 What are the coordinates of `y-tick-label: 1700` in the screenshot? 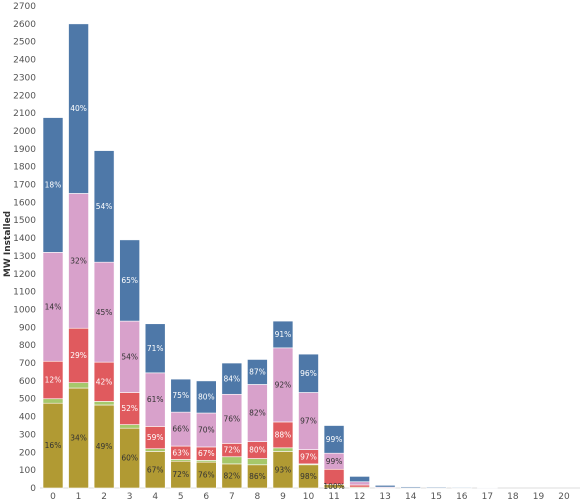 It's located at (24, 186).